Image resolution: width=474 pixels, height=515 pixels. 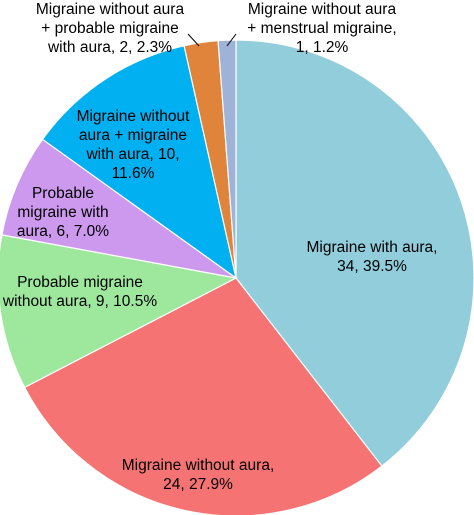 I want to click on leader-line-migraine-without-aura-menstrual-migraine, so click(x=231, y=40).